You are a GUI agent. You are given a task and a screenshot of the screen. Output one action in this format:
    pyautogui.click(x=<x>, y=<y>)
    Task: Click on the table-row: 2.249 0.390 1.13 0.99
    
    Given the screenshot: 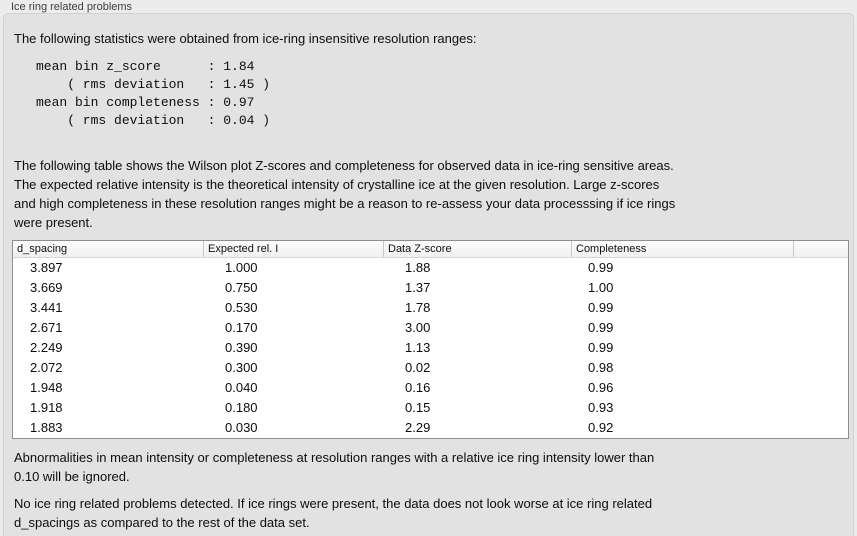 What is the action you would take?
    pyautogui.click(x=430, y=348)
    